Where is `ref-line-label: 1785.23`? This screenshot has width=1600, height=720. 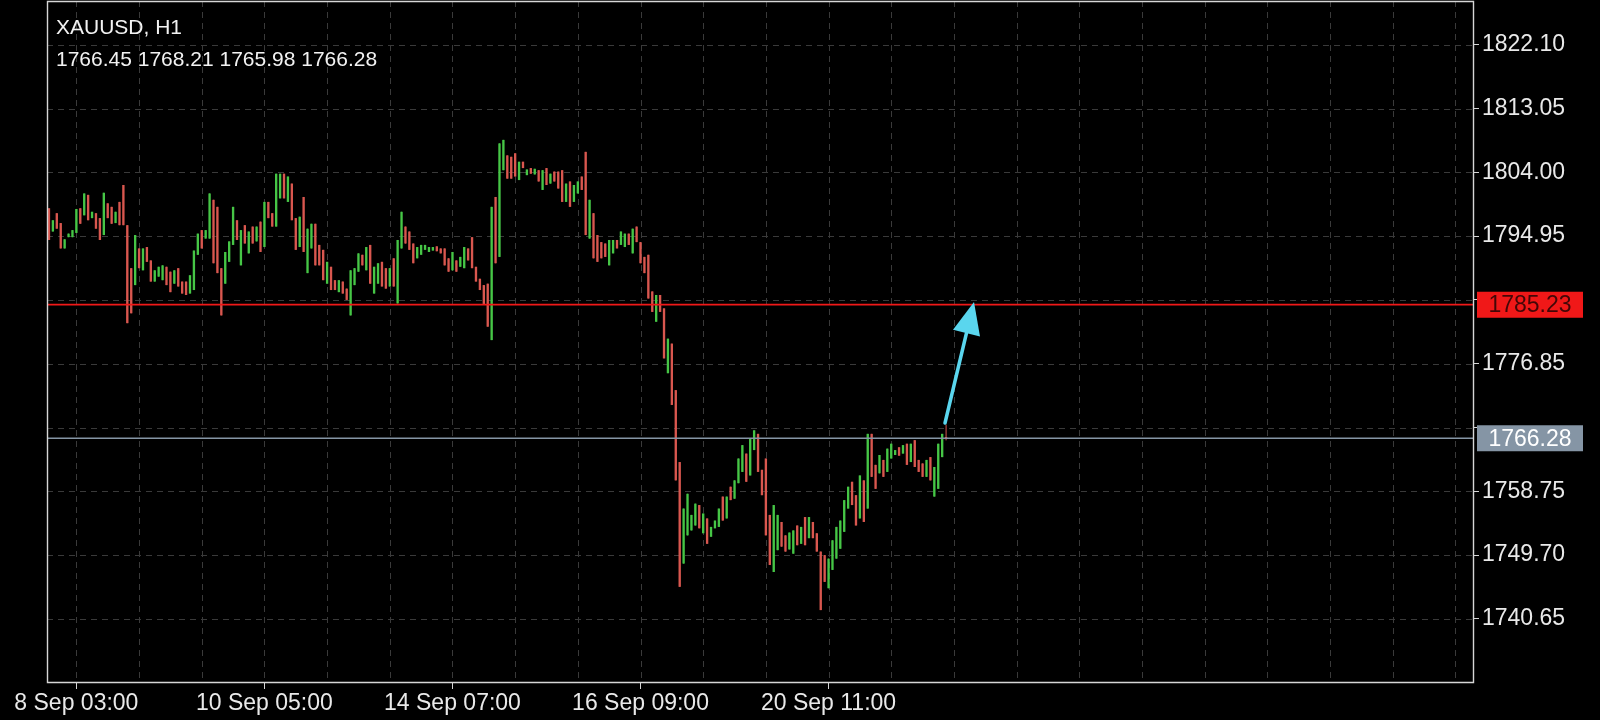 ref-line-label: 1785.23 is located at coordinates (1530, 303).